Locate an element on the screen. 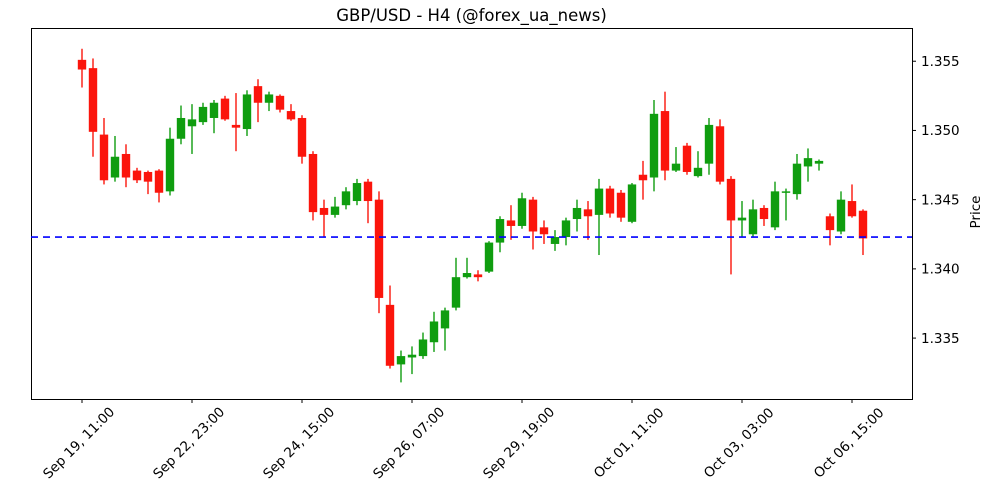  y-tick-label: 1.355 is located at coordinates (940, 62).